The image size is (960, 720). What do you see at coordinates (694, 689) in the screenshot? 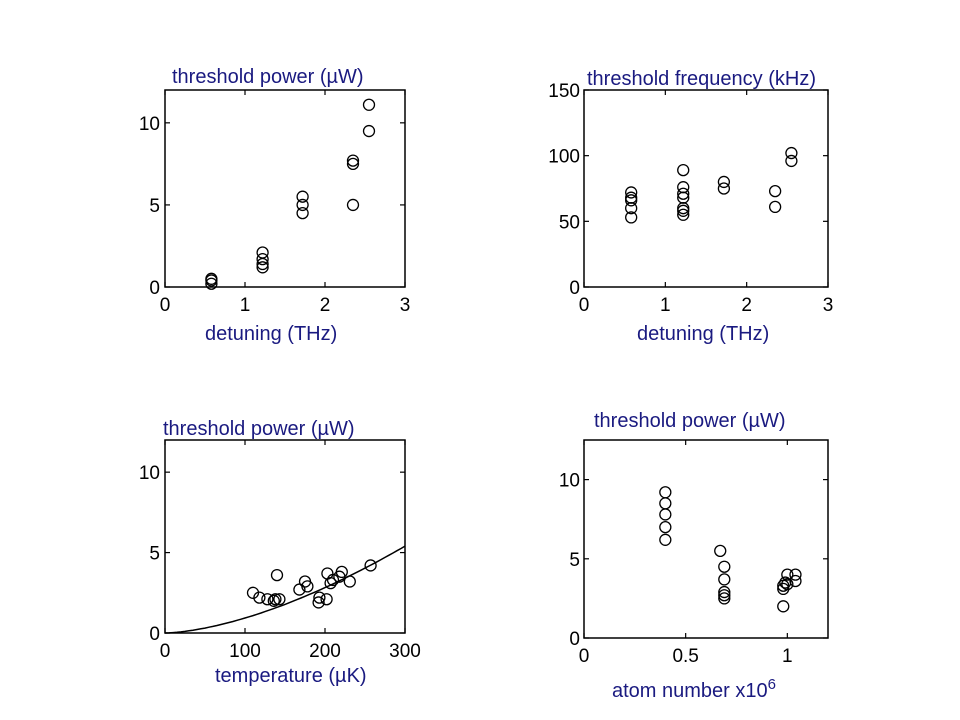
I see `x-axis-label: atom number x106` at bounding box center [694, 689].